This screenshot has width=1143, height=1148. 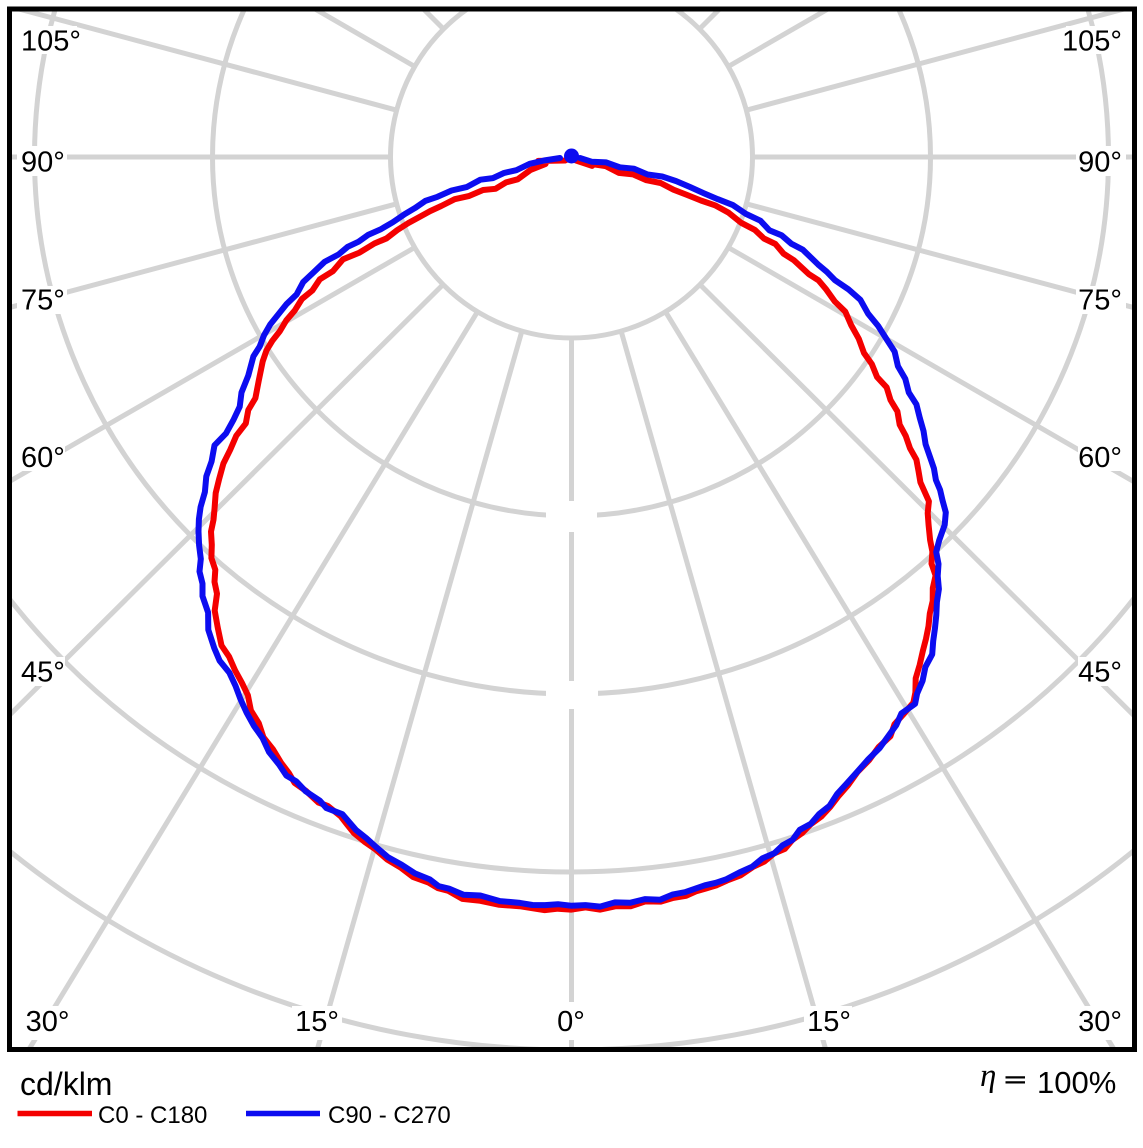 What do you see at coordinates (571, 1022) in the screenshot?
I see `svg-text: 0°` at bounding box center [571, 1022].